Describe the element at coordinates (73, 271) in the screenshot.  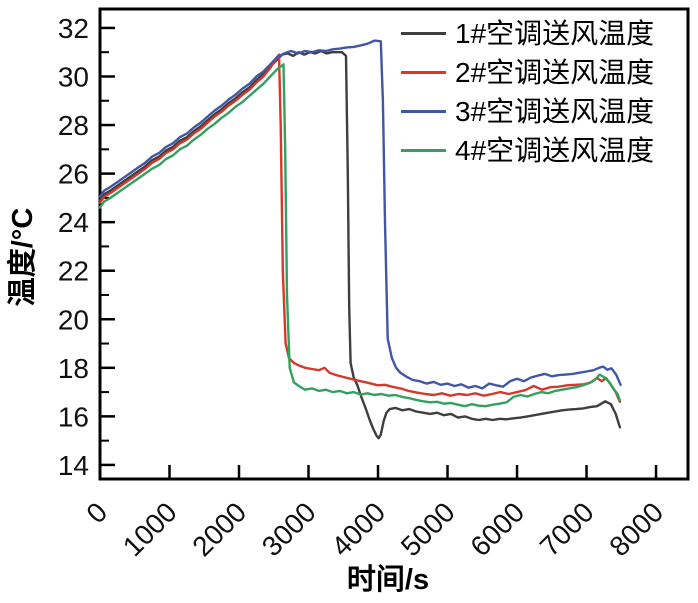
I see `y-tick-label: 22` at that location.